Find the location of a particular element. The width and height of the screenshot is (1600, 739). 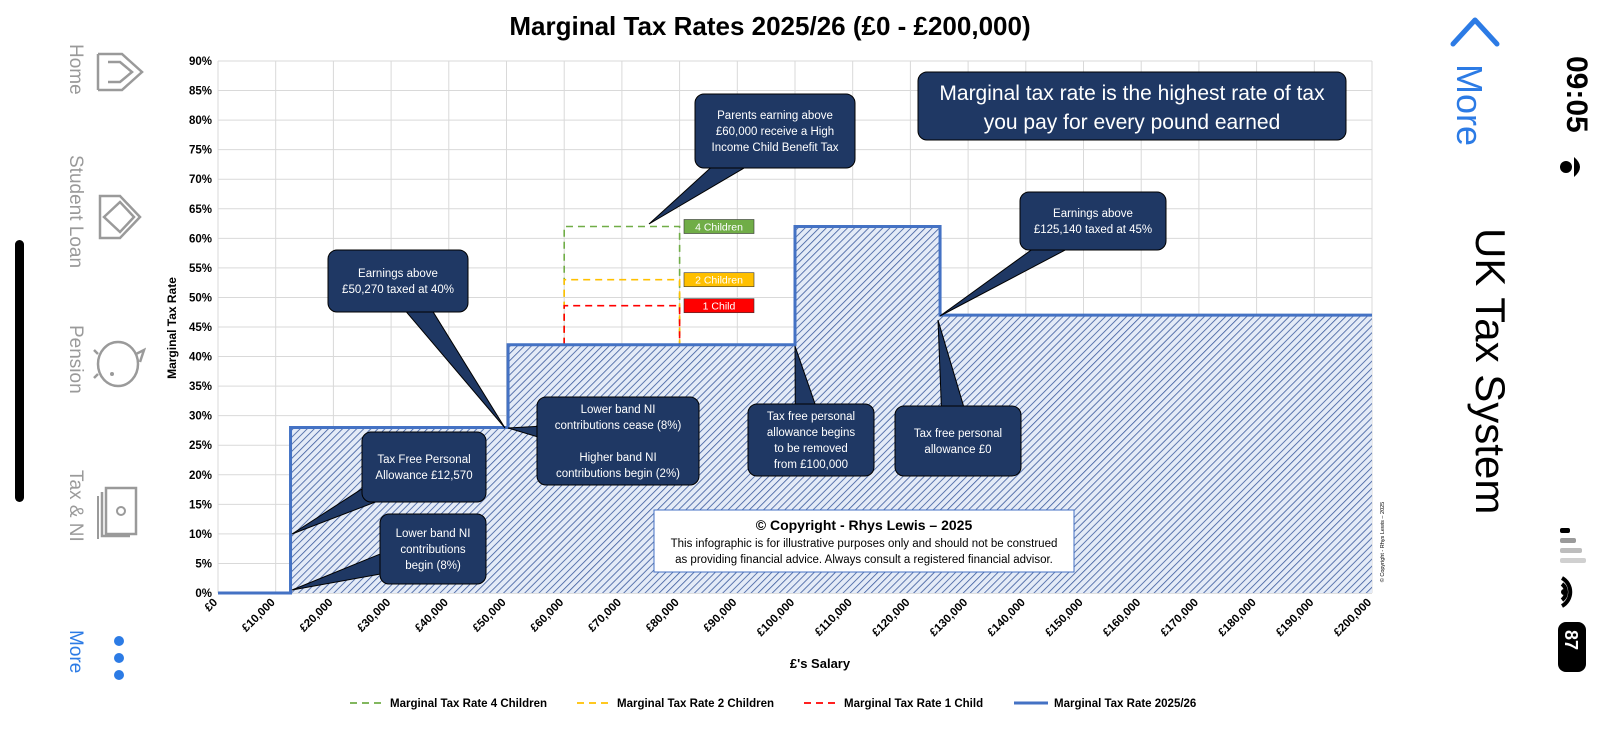

legend-label: Marginal Tax Rate 2025/26 is located at coordinates (1125, 704).